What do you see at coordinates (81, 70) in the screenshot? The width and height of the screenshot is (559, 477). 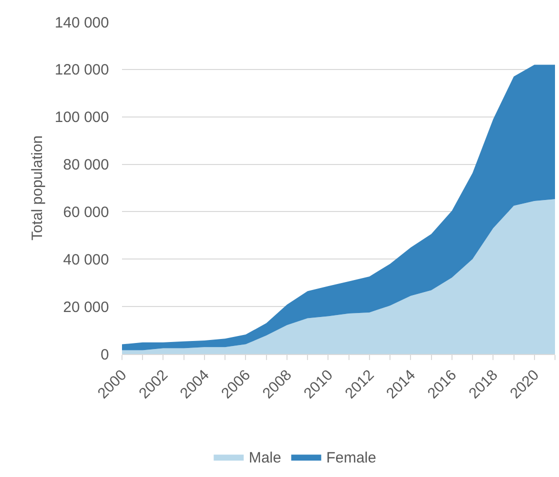 I see `y-tick-label: 120 000` at bounding box center [81, 70].